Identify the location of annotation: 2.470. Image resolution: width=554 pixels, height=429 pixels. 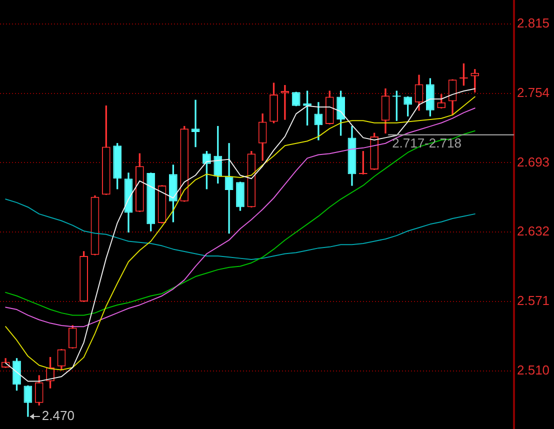
(58, 416).